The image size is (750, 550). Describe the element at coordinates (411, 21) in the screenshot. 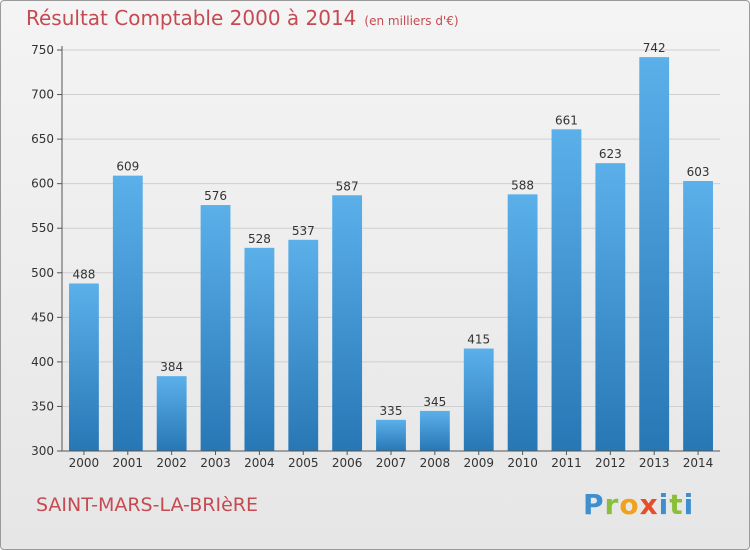

I see `chart-subtitle: (en milliers d'€)` at that location.